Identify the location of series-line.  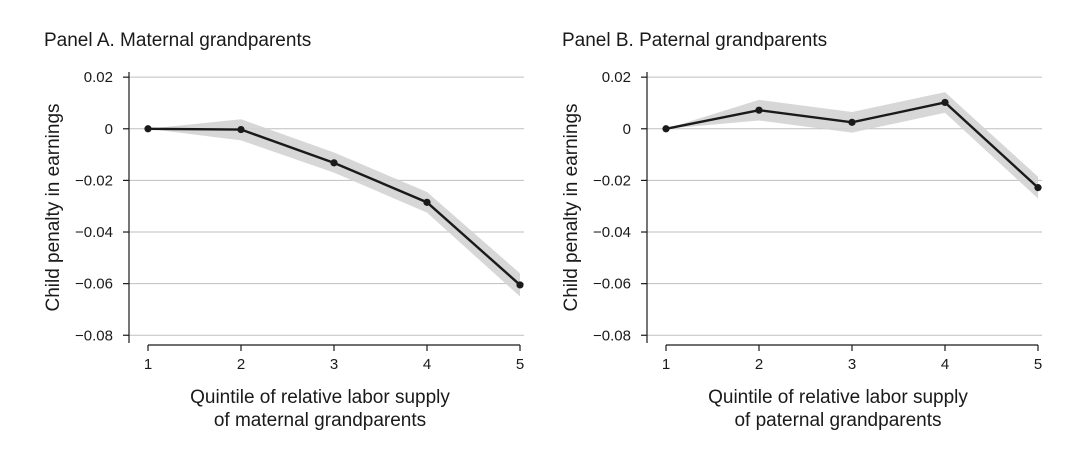
(334, 206).